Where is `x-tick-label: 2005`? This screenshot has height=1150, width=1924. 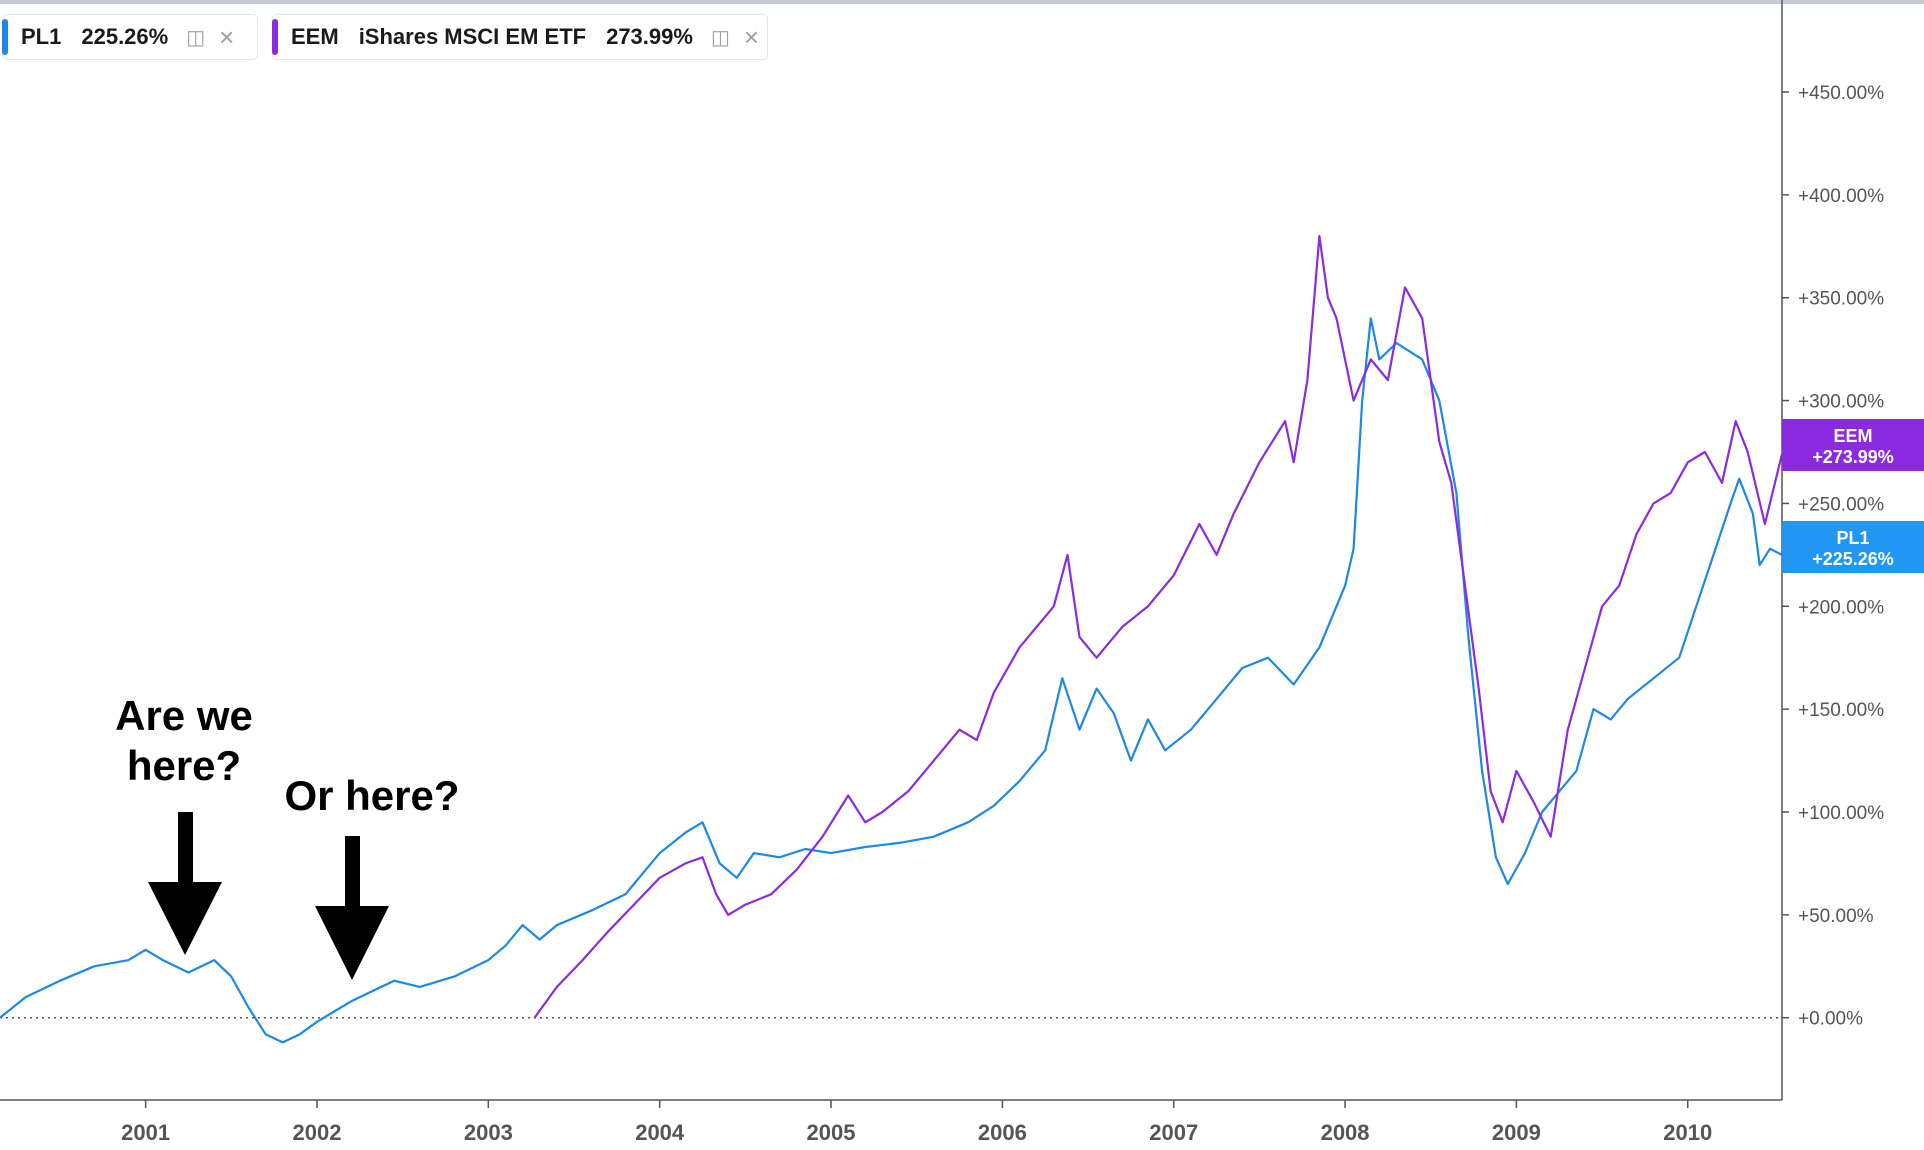
x-tick-label: 2005 is located at coordinates (831, 1132).